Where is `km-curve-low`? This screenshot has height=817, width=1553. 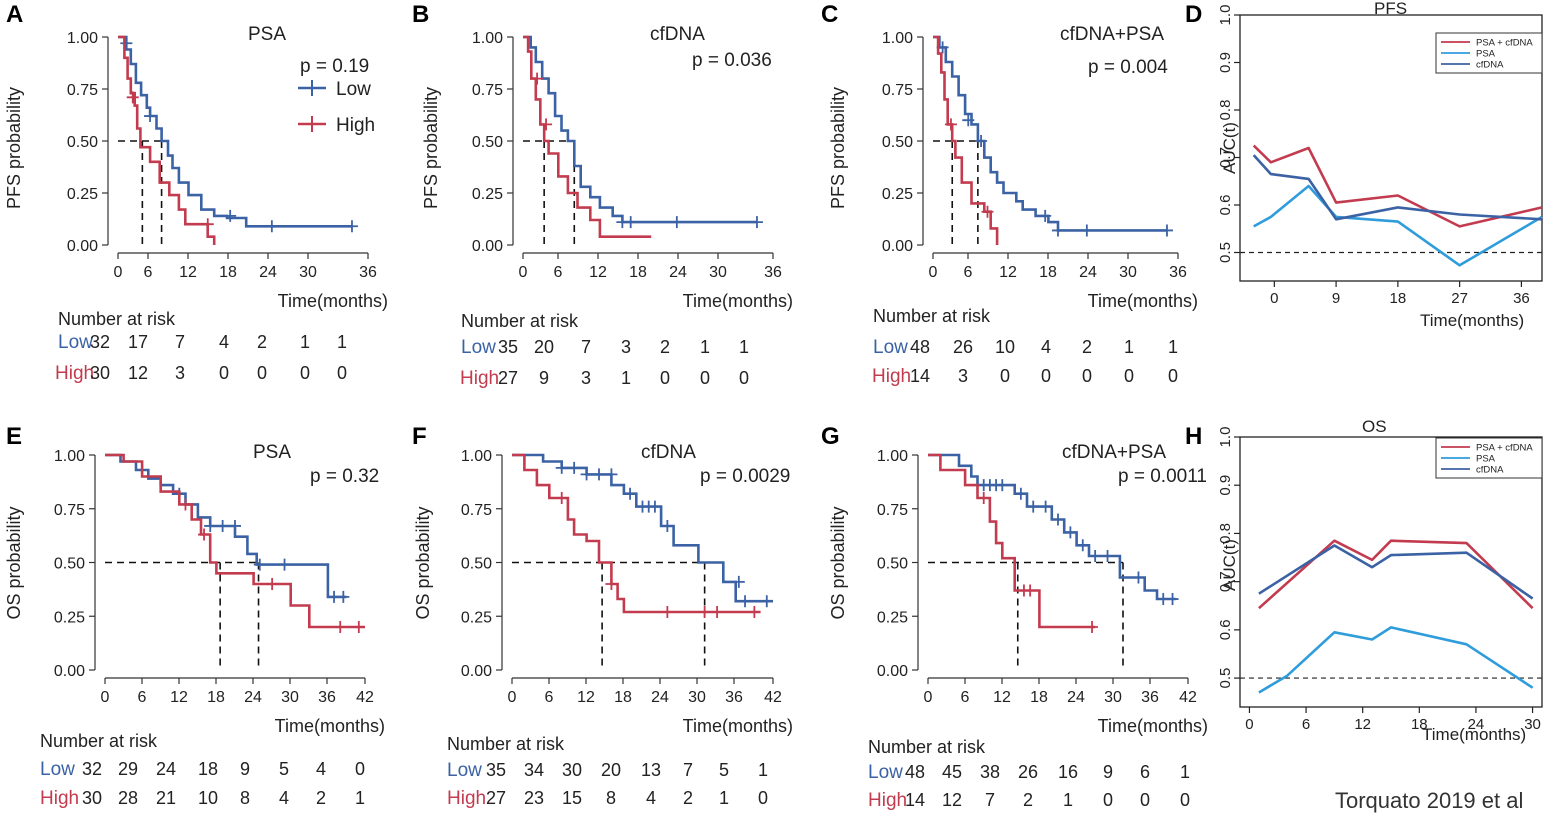 km-curve-low is located at coordinates (1050, 133).